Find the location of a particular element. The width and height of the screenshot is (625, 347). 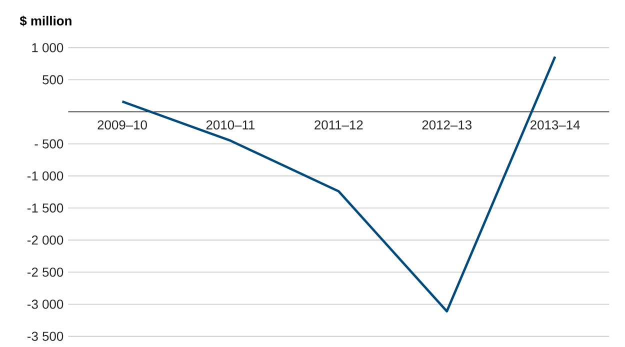

y-tick-label: -3 000 is located at coordinates (46, 304).